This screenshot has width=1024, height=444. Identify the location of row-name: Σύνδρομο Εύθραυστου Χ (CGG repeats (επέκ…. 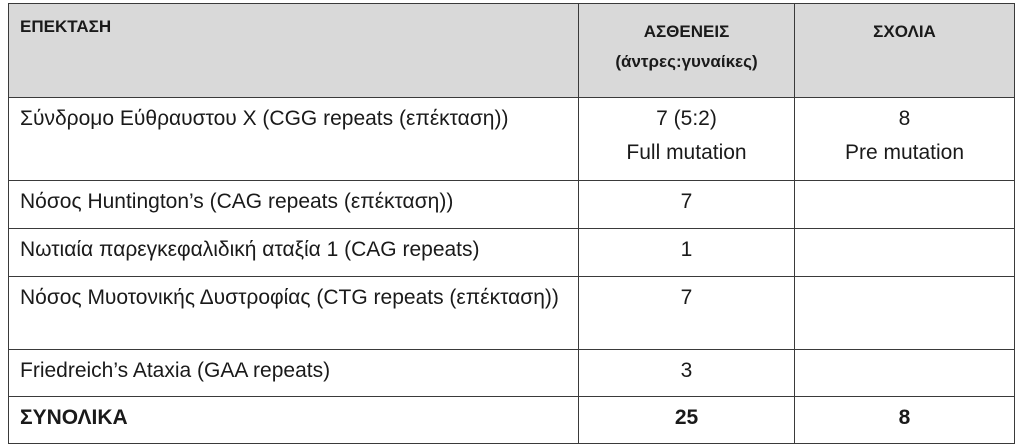
(293, 139).